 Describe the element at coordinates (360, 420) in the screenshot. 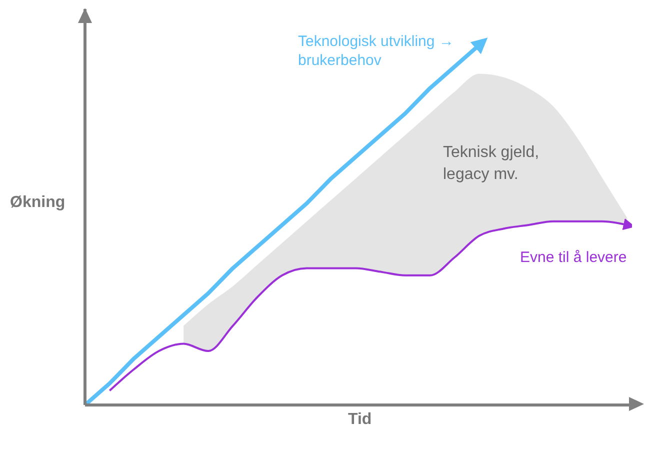

I see `x-axis-title: Tid` at that location.